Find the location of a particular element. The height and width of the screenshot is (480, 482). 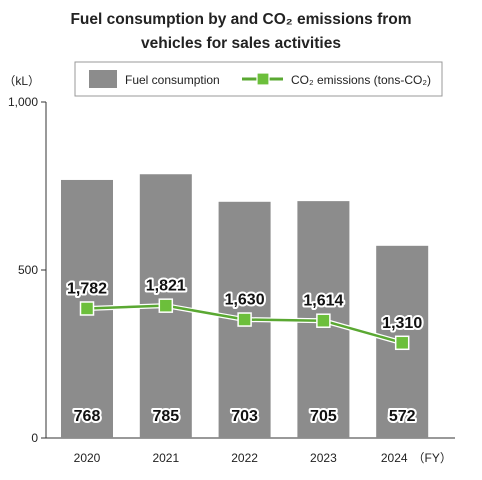

co2-value-label-2021: 1,821 is located at coordinates (166, 286).